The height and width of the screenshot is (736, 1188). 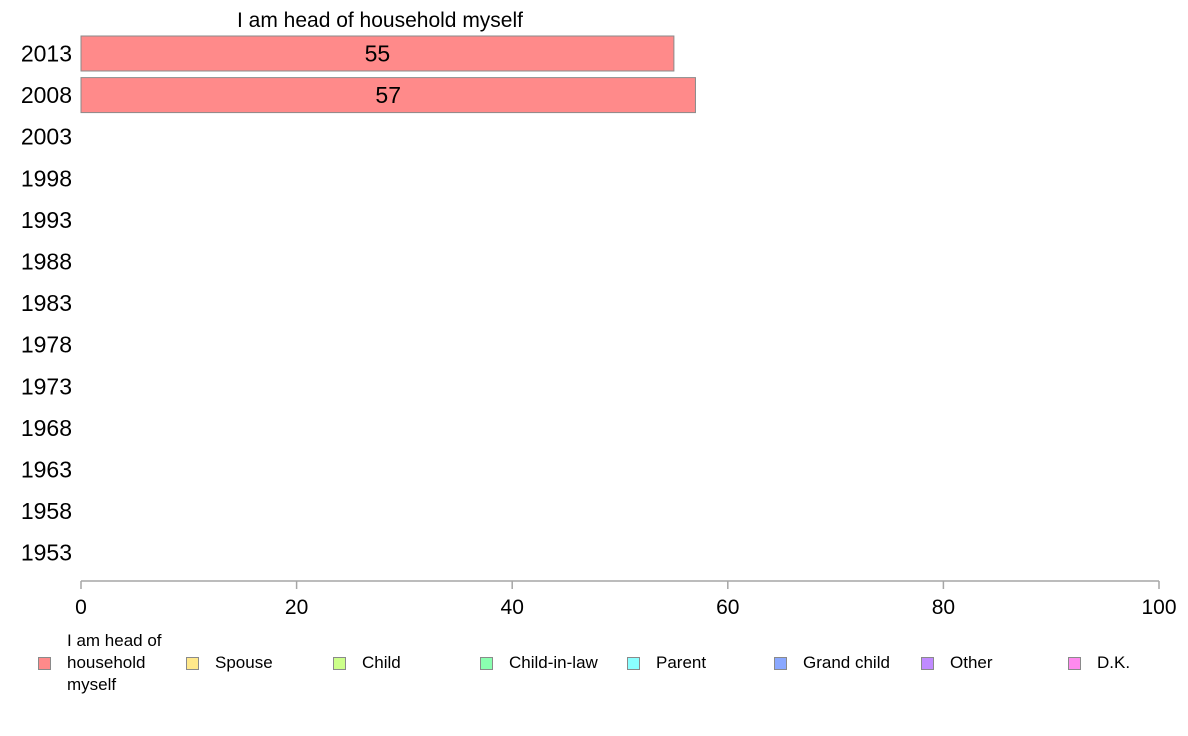 I want to click on bar-2013, so click(x=377, y=53).